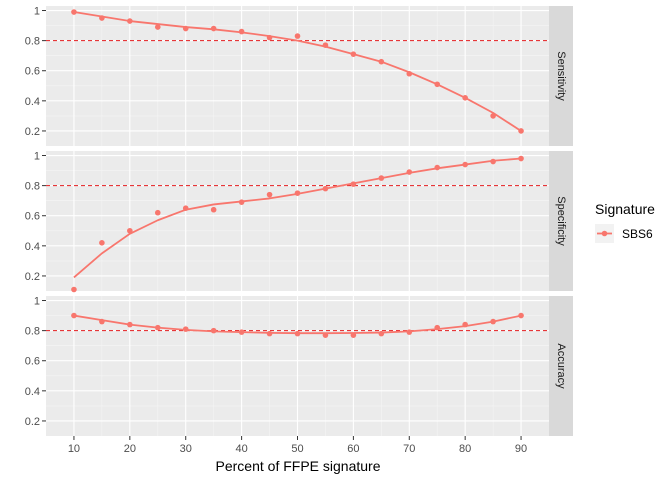 The image size is (672, 480). Describe the element at coordinates (353, 449) in the screenshot. I see `x-tick-label: 60` at that location.